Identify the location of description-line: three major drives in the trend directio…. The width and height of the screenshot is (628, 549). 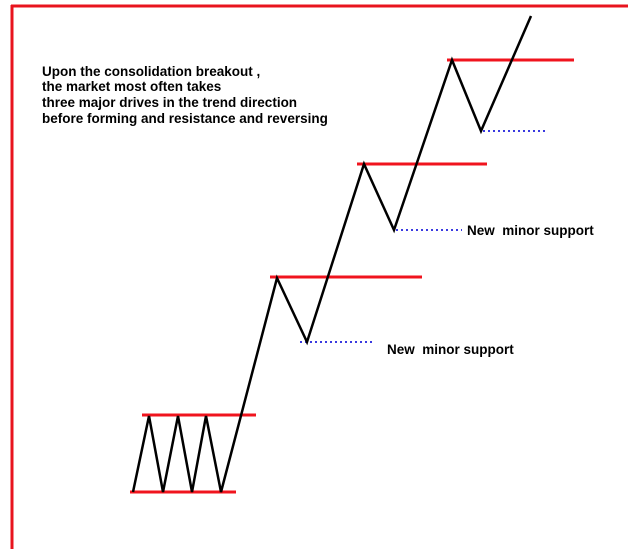
(169, 102).